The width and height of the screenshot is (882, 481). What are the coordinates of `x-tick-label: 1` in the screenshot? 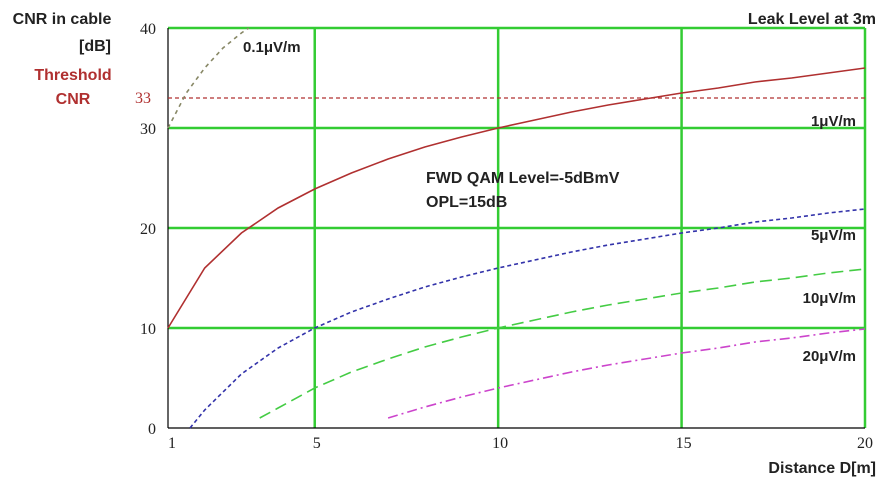 It's located at (172, 443).